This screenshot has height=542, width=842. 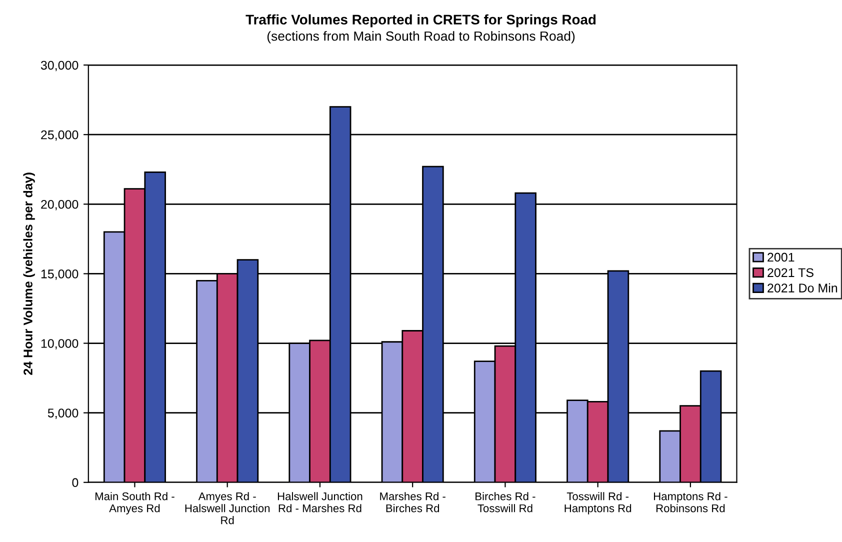 What do you see at coordinates (791, 273) in the screenshot?
I see `legend-label: 2021 TS` at bounding box center [791, 273].